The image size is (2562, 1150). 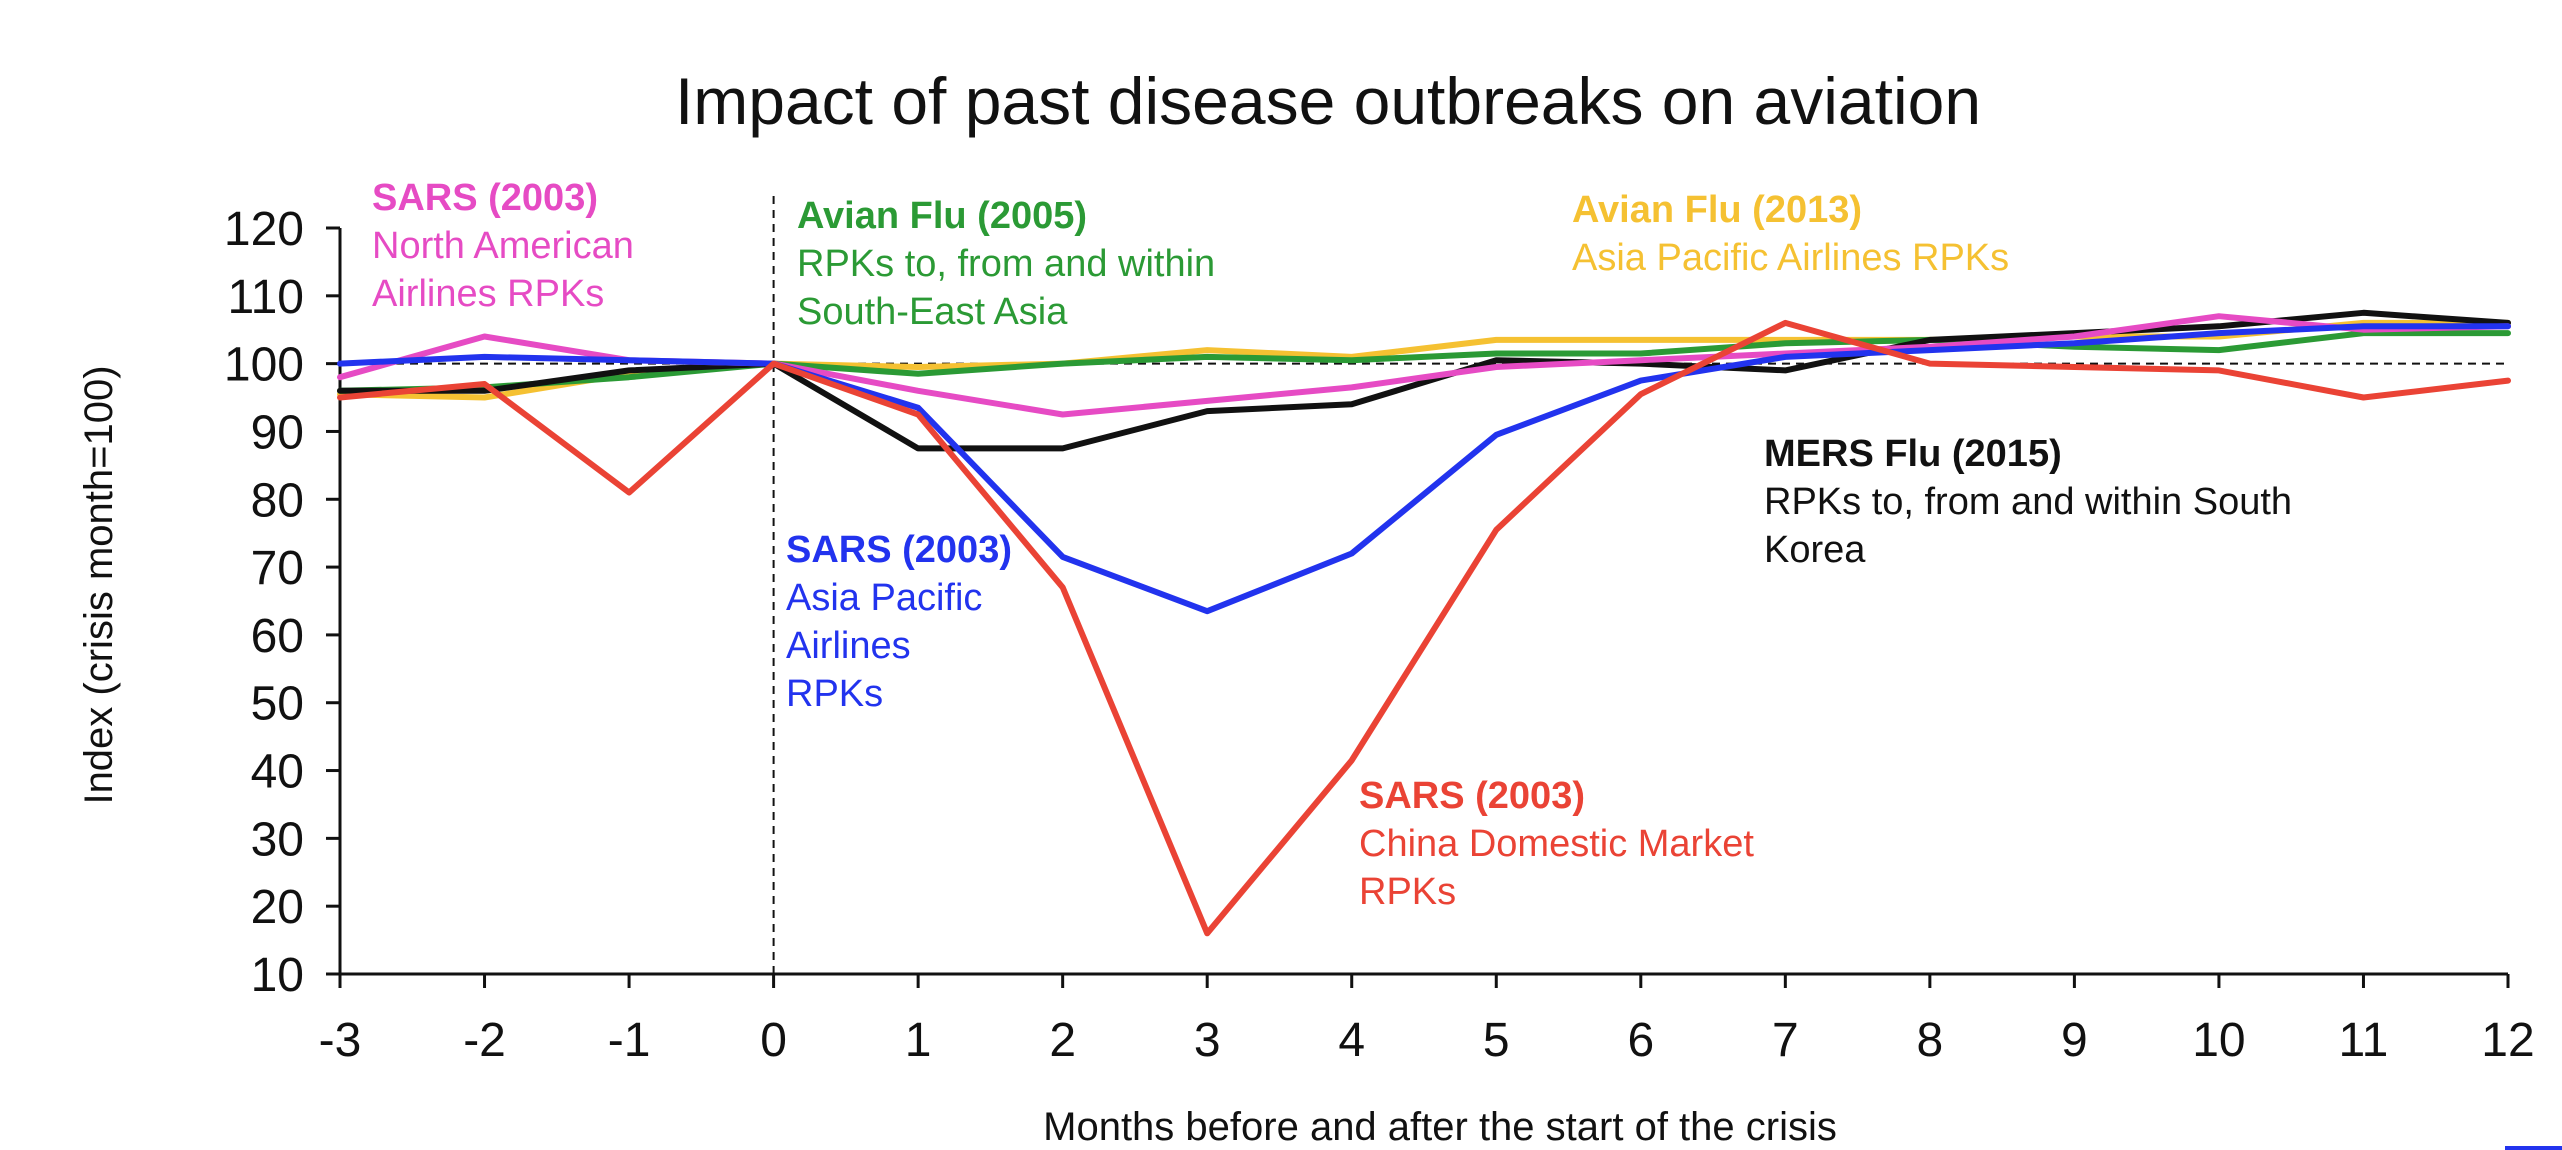 I want to click on annotation-text: Airlines, so click(x=848, y=646).